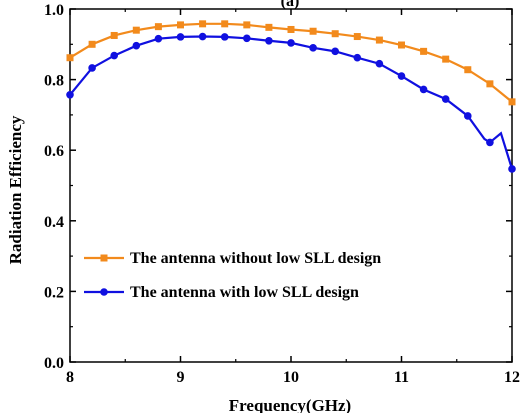  Describe the element at coordinates (54, 81) in the screenshot. I see `y-tick-label: 0.8` at that location.